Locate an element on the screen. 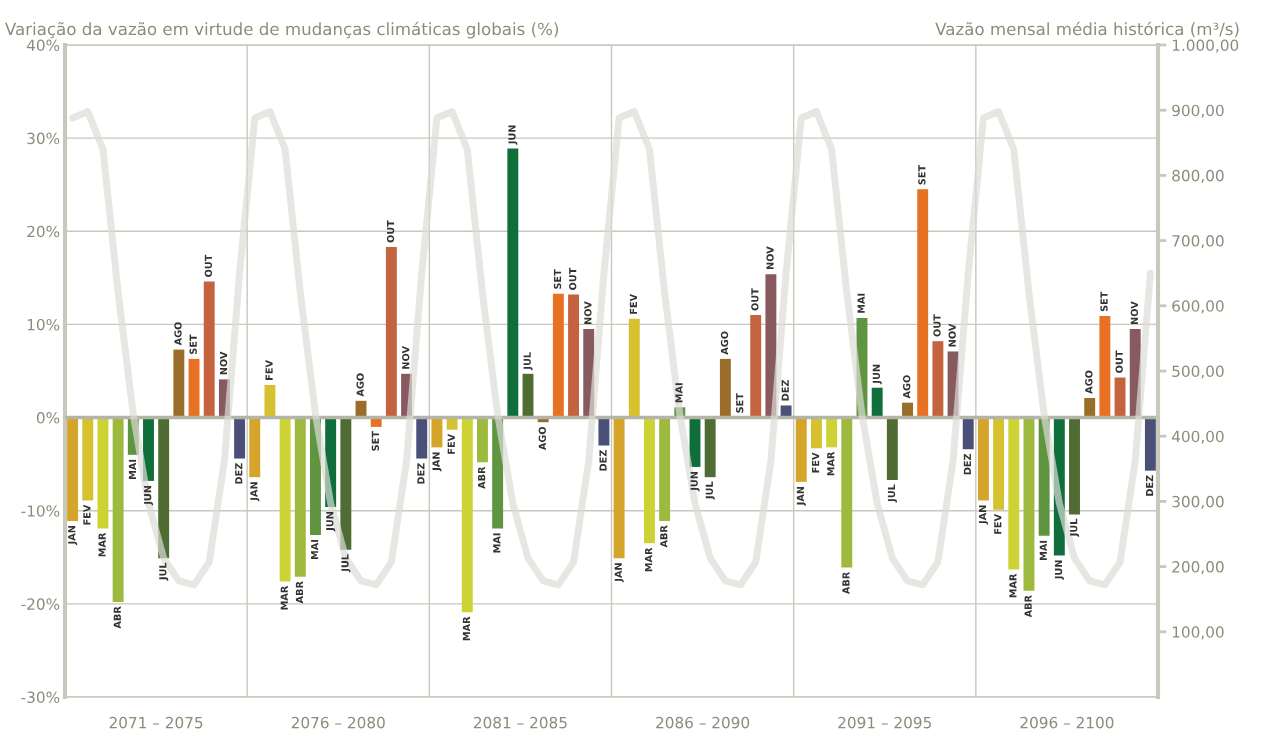 This screenshot has height=735, width=1262. y-tick-label: 40% is located at coordinates (43, 45).